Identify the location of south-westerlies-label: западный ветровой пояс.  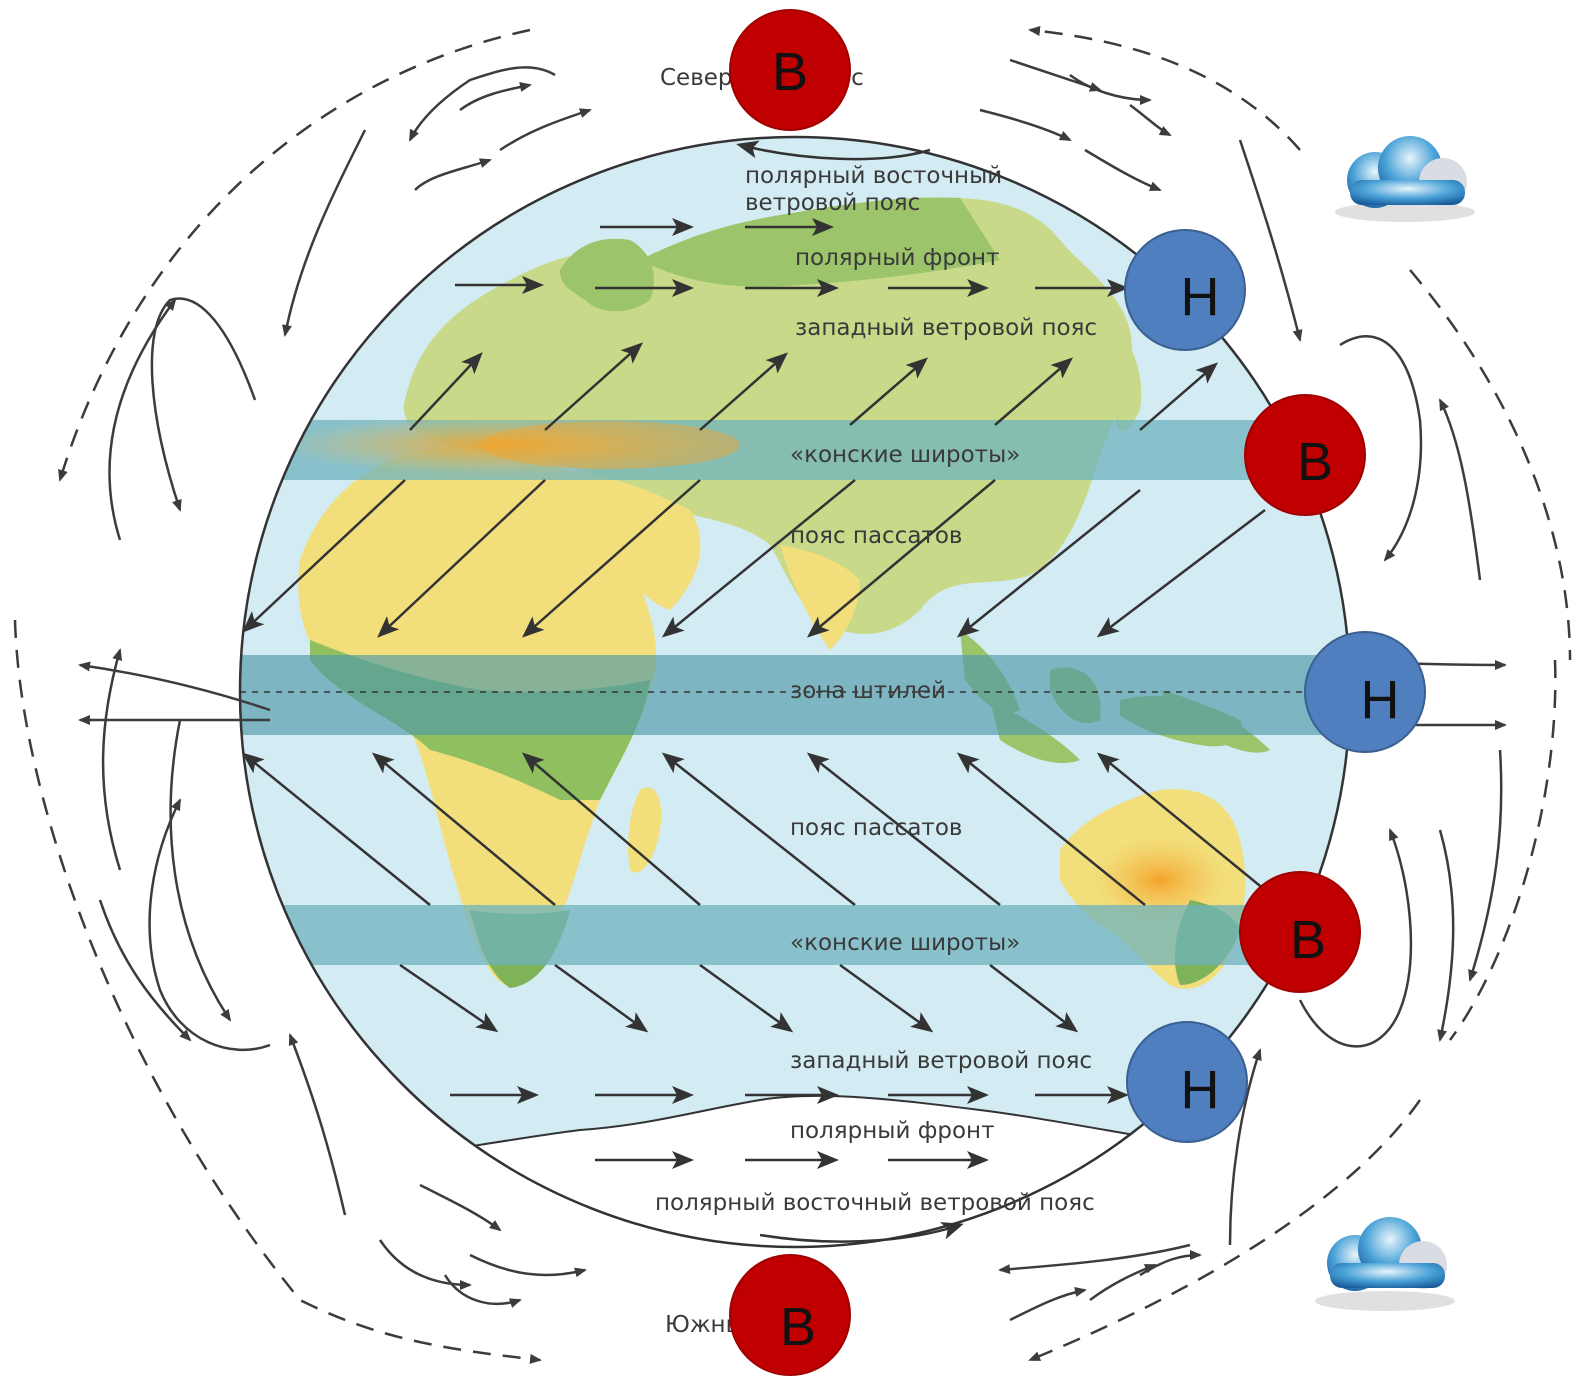
(941, 1061).